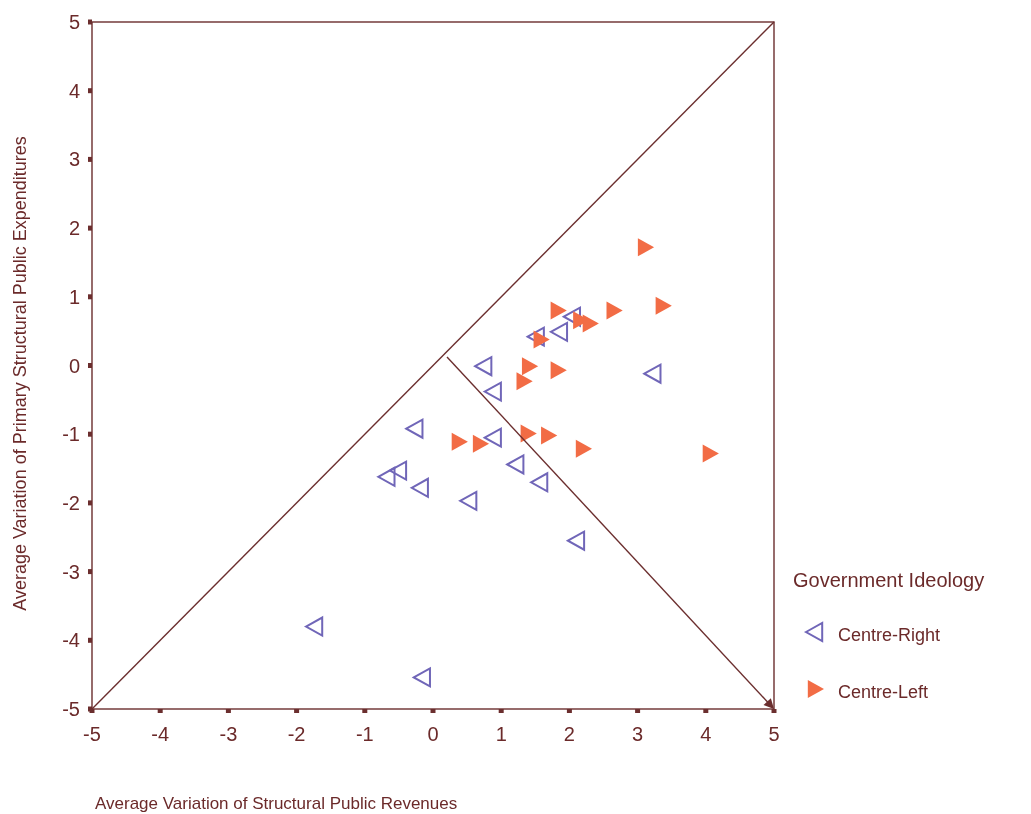  I want to click on y-axis-title: Average Variation of Primary Structural Public Expenditures, so click(20, 373).